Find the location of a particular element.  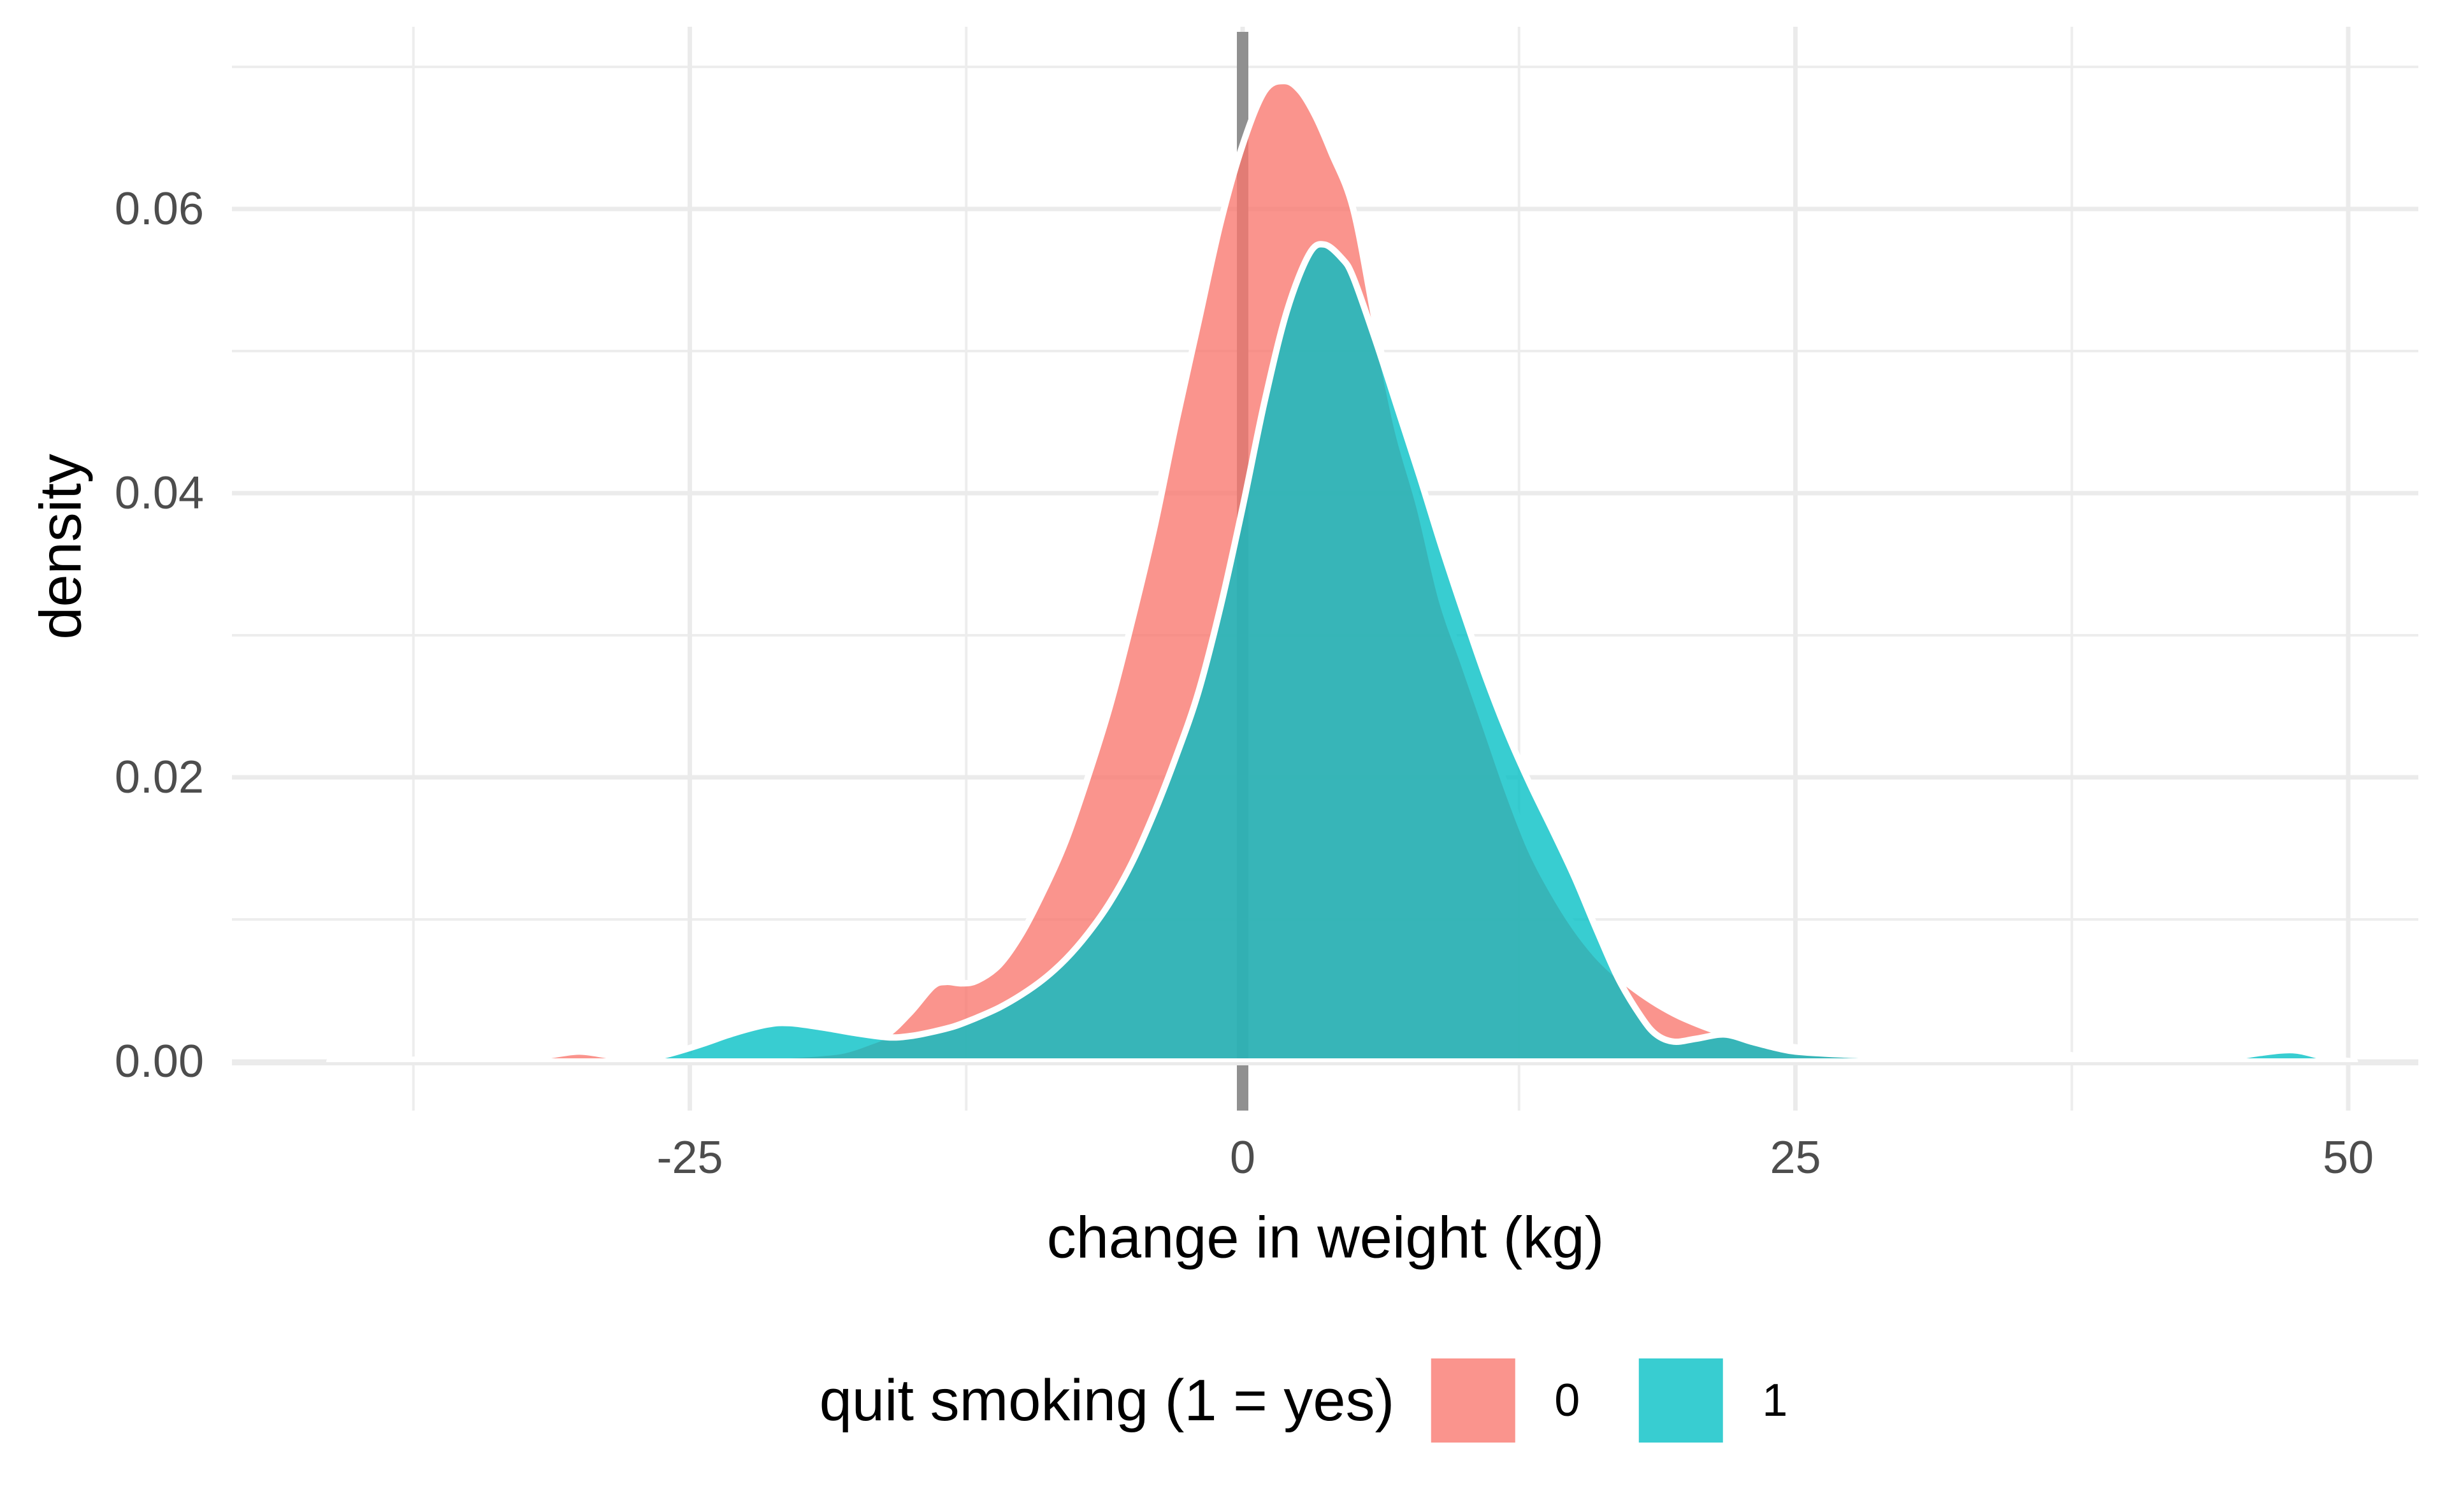

y-tick-label: 0.00 is located at coordinates (159, 1061).